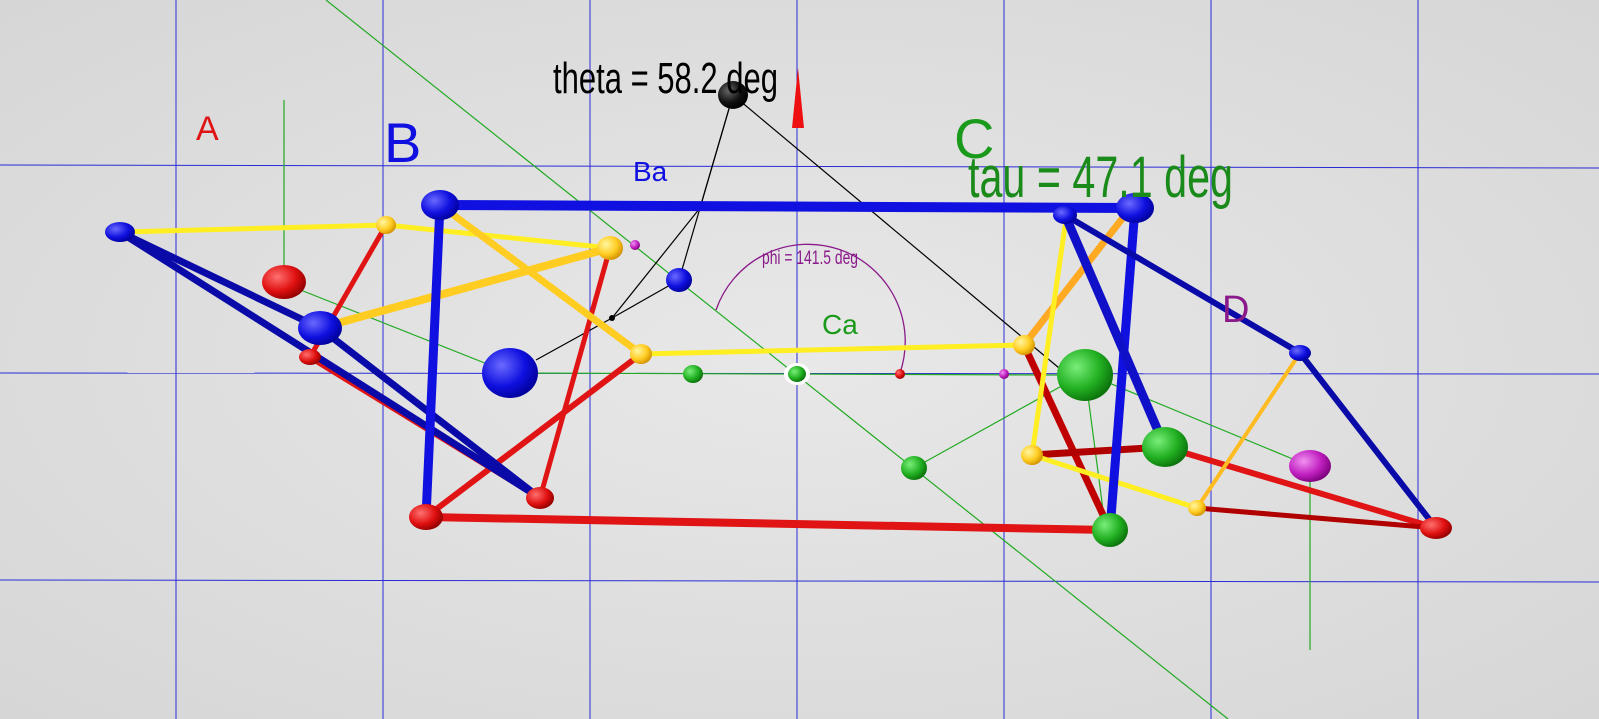 The width and height of the screenshot is (1599, 719). Describe the element at coordinates (207, 129) in the screenshot. I see `label-a: A` at that location.